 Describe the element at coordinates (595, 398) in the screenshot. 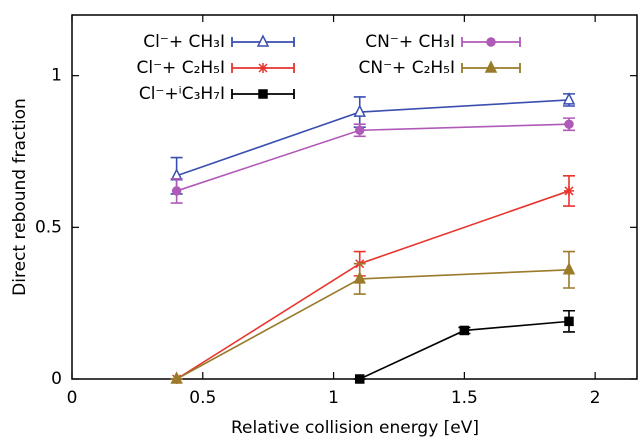

I see `x-tick-label: 2` at that location.